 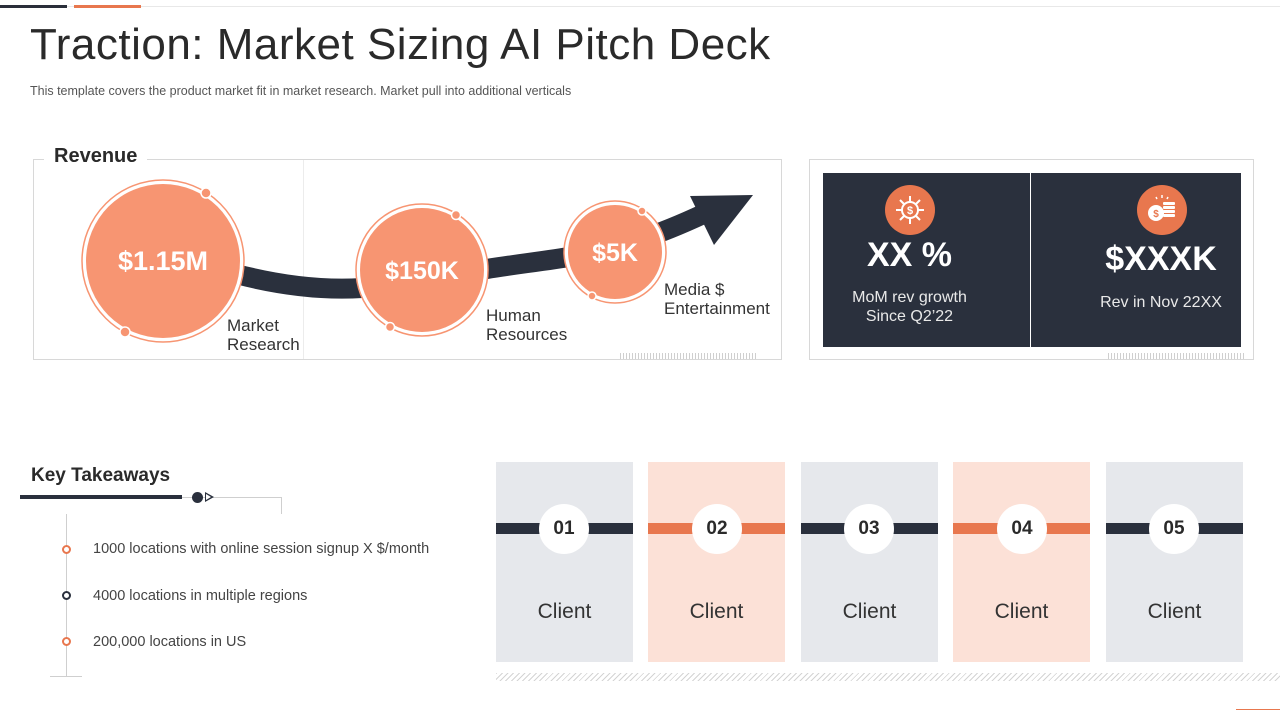 I want to click on bubble-1-value: $1.15M, so click(x=163, y=261).